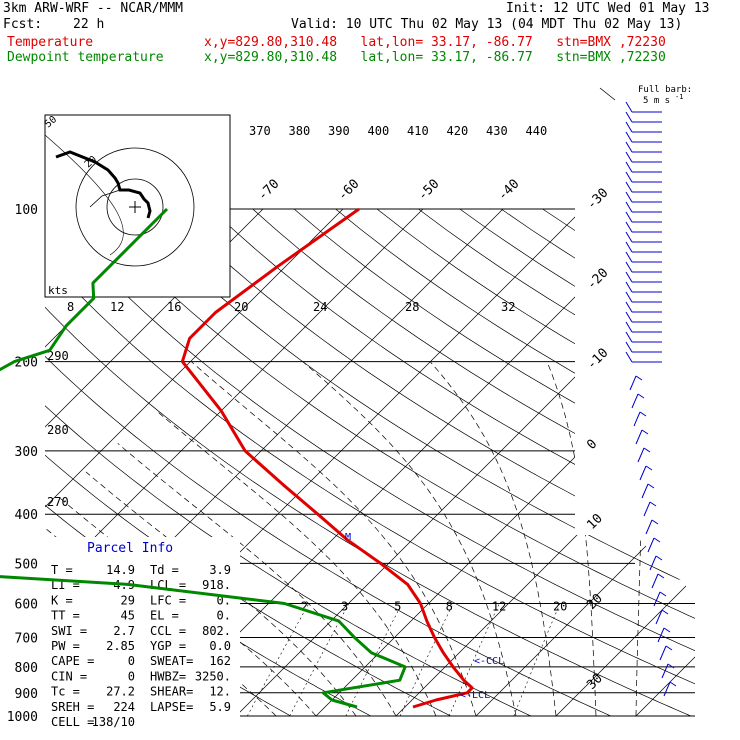 The height and width of the screenshot is (740, 740). Describe the element at coordinates (58, 502) in the screenshot. I see `height-label-270: 270` at that location.